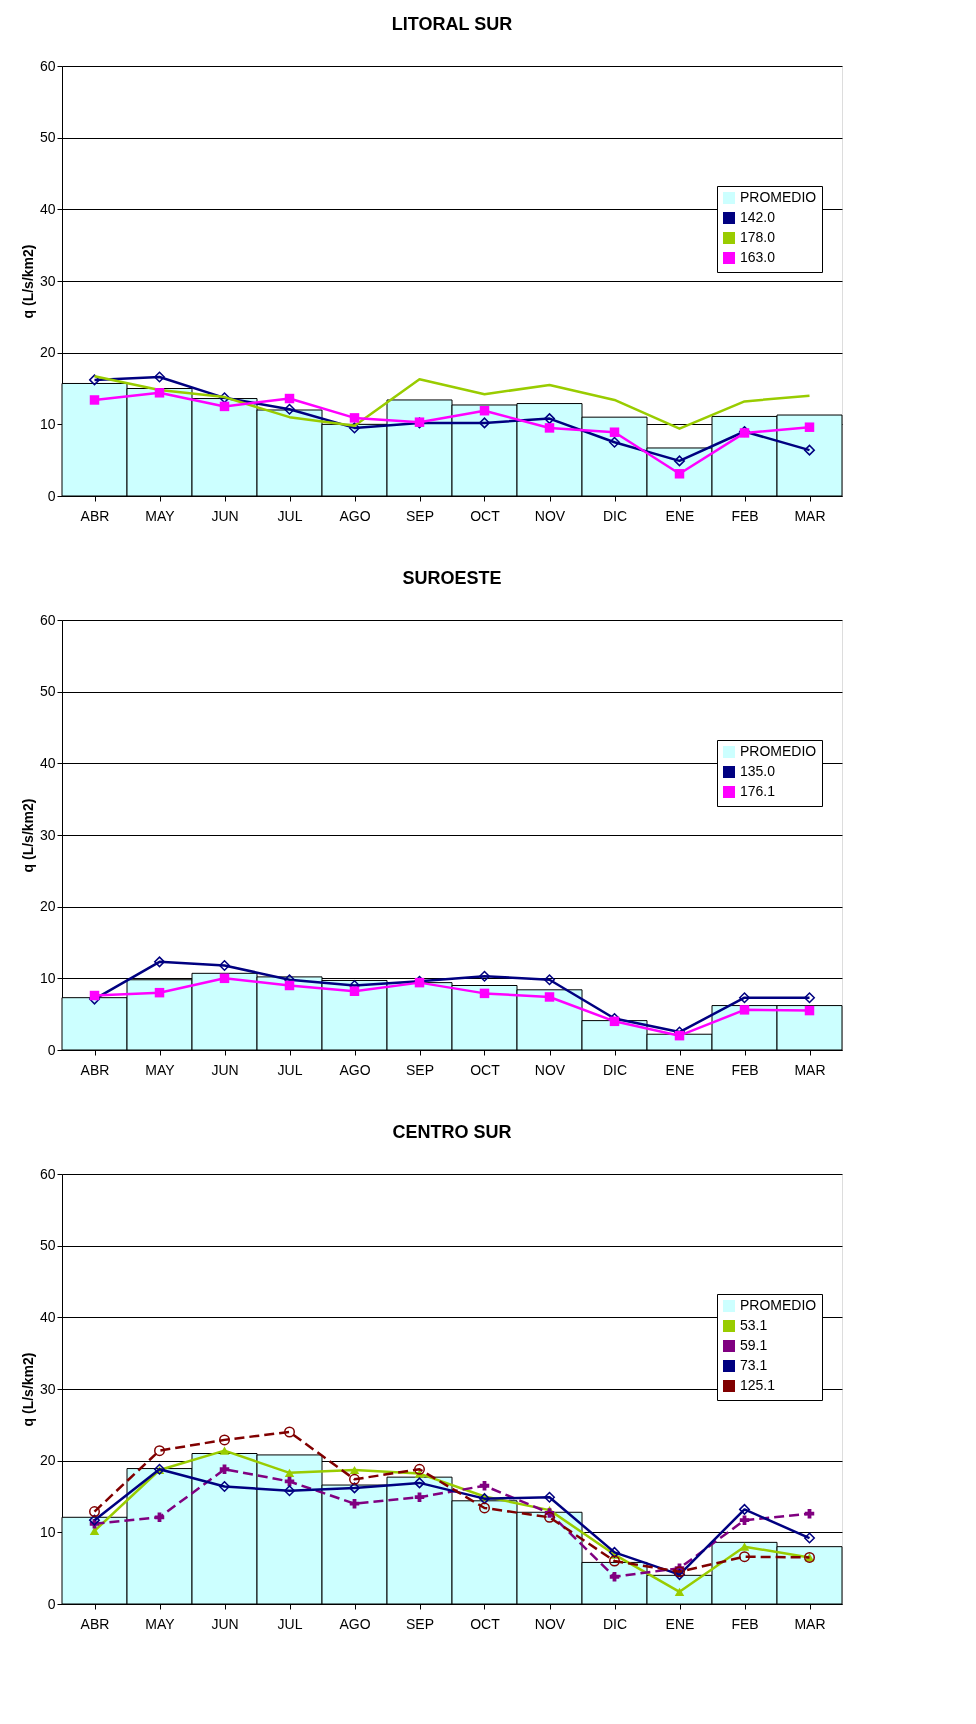 The height and width of the screenshot is (1724, 976). What do you see at coordinates (452, 1132) in the screenshot?
I see `chart-title: CENTRO SUR` at bounding box center [452, 1132].